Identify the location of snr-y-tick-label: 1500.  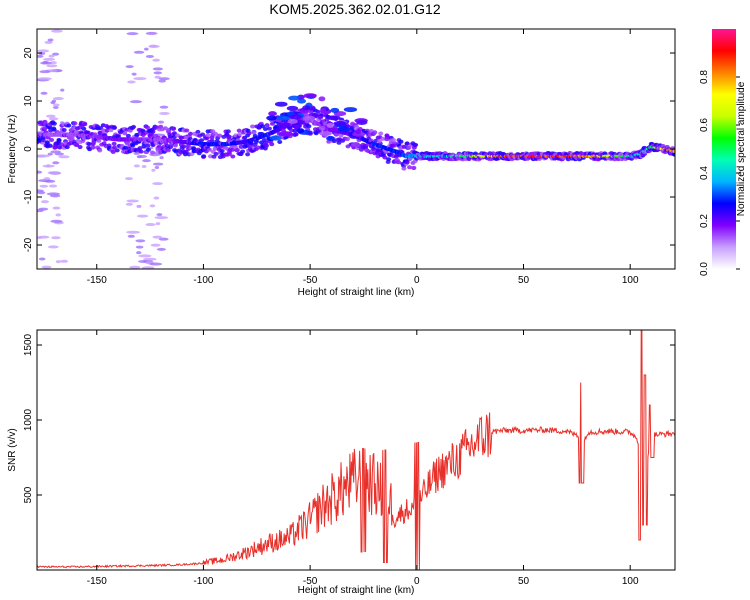
(28, 344).